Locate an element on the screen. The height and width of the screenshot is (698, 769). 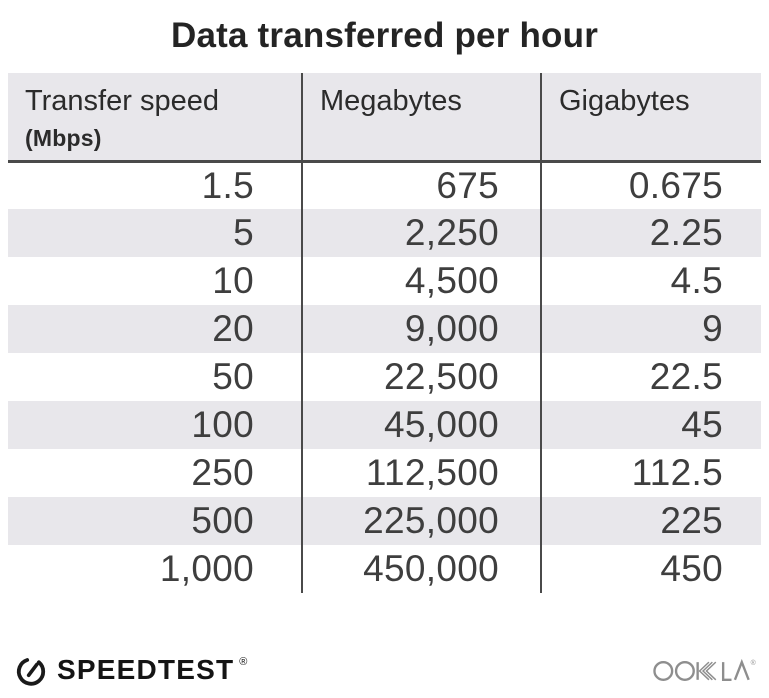
table-row: 20 9,000 9 is located at coordinates (384, 329).